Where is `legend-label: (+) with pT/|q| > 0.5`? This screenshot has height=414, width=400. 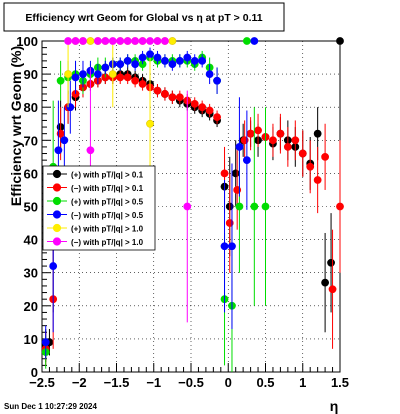
legend-label: (+) with pT/|q| > 0.5 is located at coordinates (107, 202).